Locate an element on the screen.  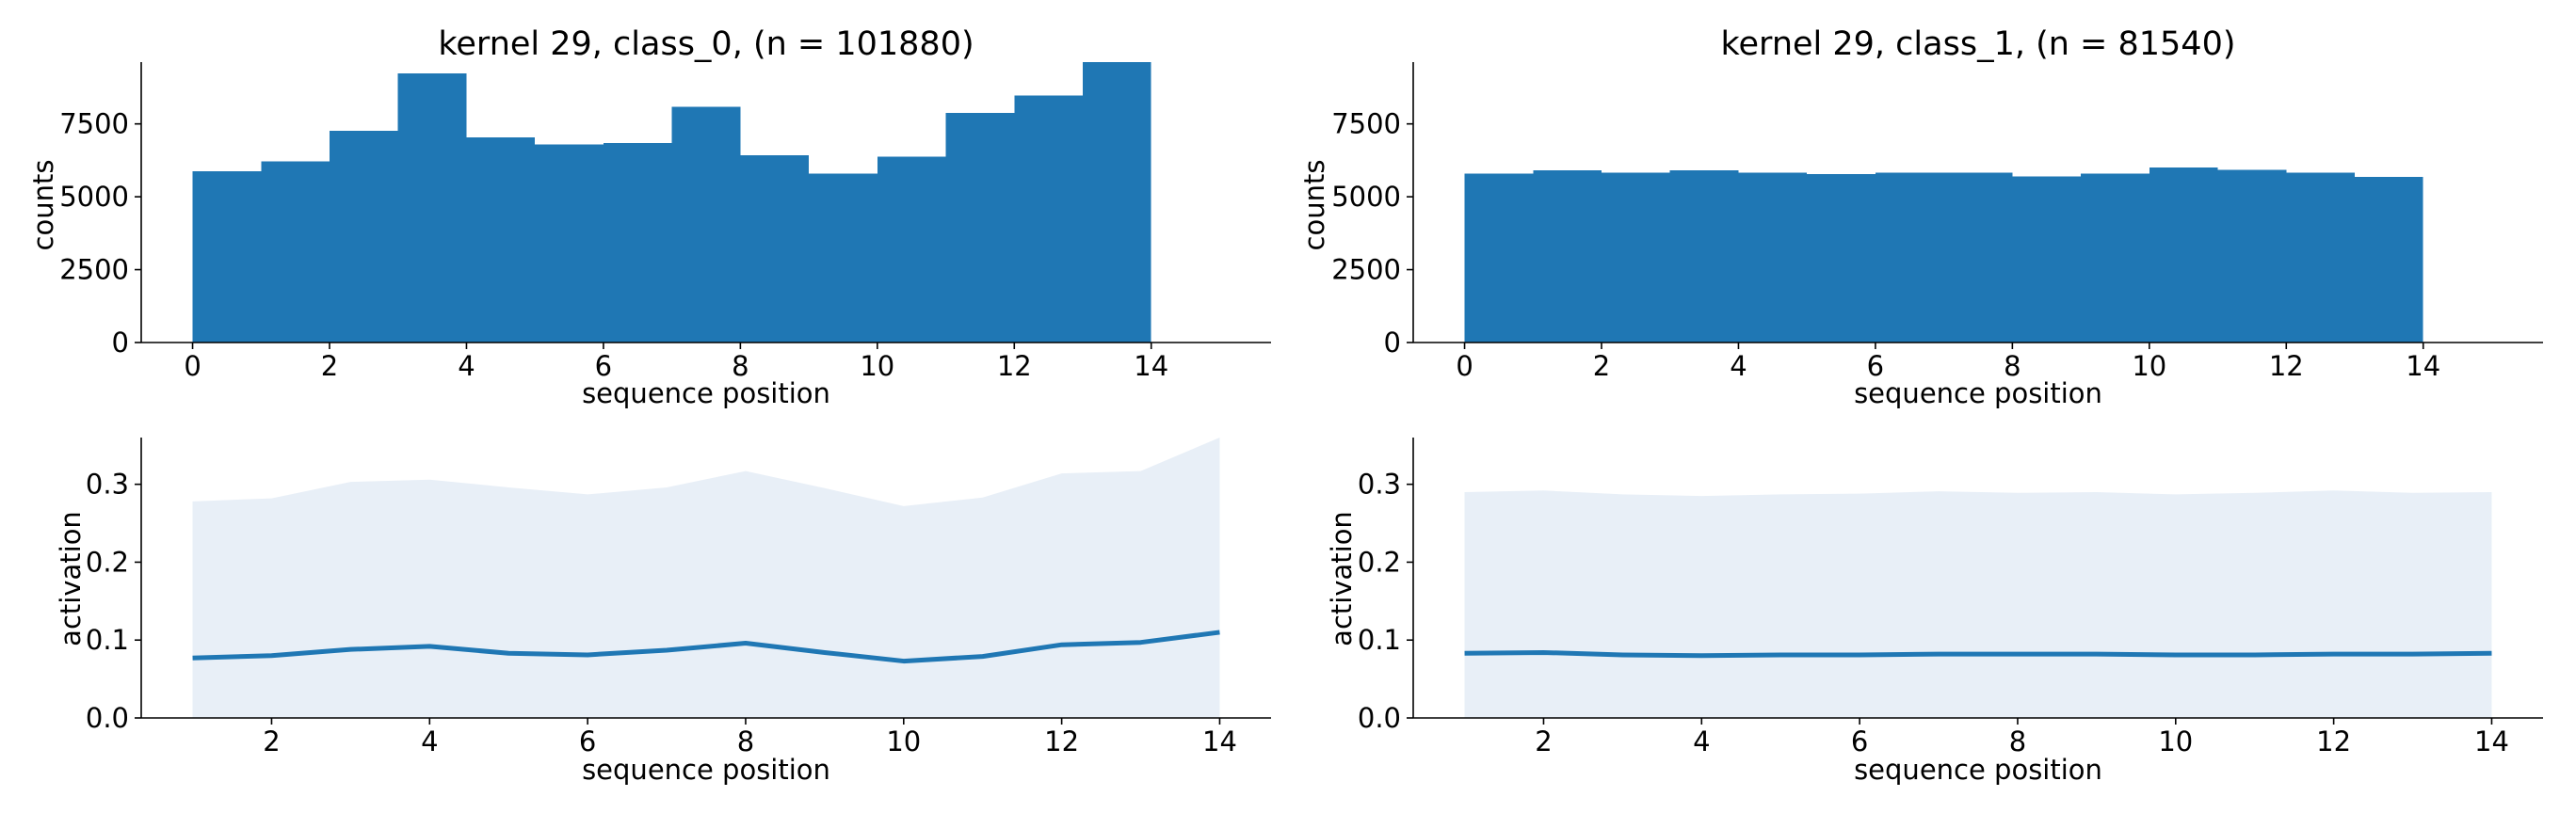
x-axis-label-act0: sequence position is located at coordinates (706, 770).